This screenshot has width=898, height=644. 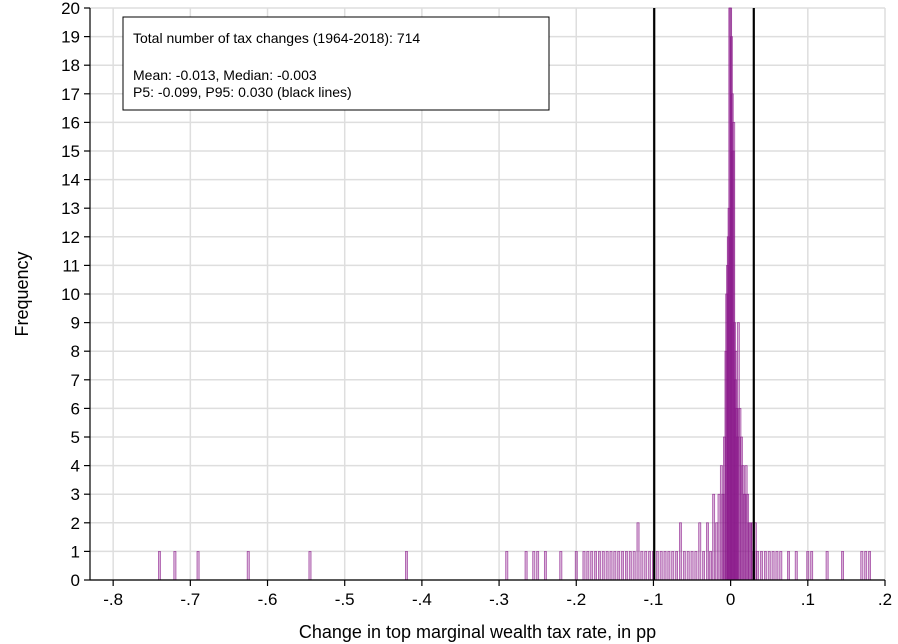 I want to click on y-tick-label: 2, so click(x=75, y=523).